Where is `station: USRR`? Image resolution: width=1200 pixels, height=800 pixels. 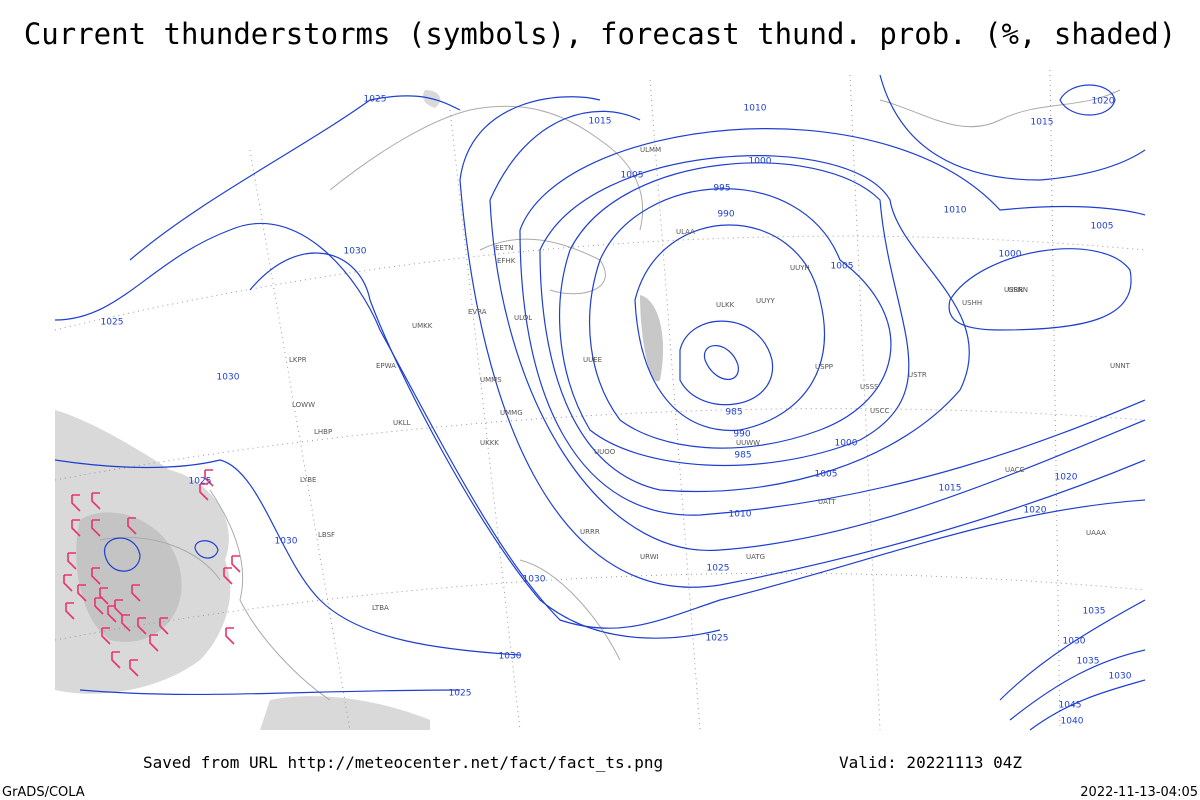
station: USRR is located at coordinates (1013, 290).